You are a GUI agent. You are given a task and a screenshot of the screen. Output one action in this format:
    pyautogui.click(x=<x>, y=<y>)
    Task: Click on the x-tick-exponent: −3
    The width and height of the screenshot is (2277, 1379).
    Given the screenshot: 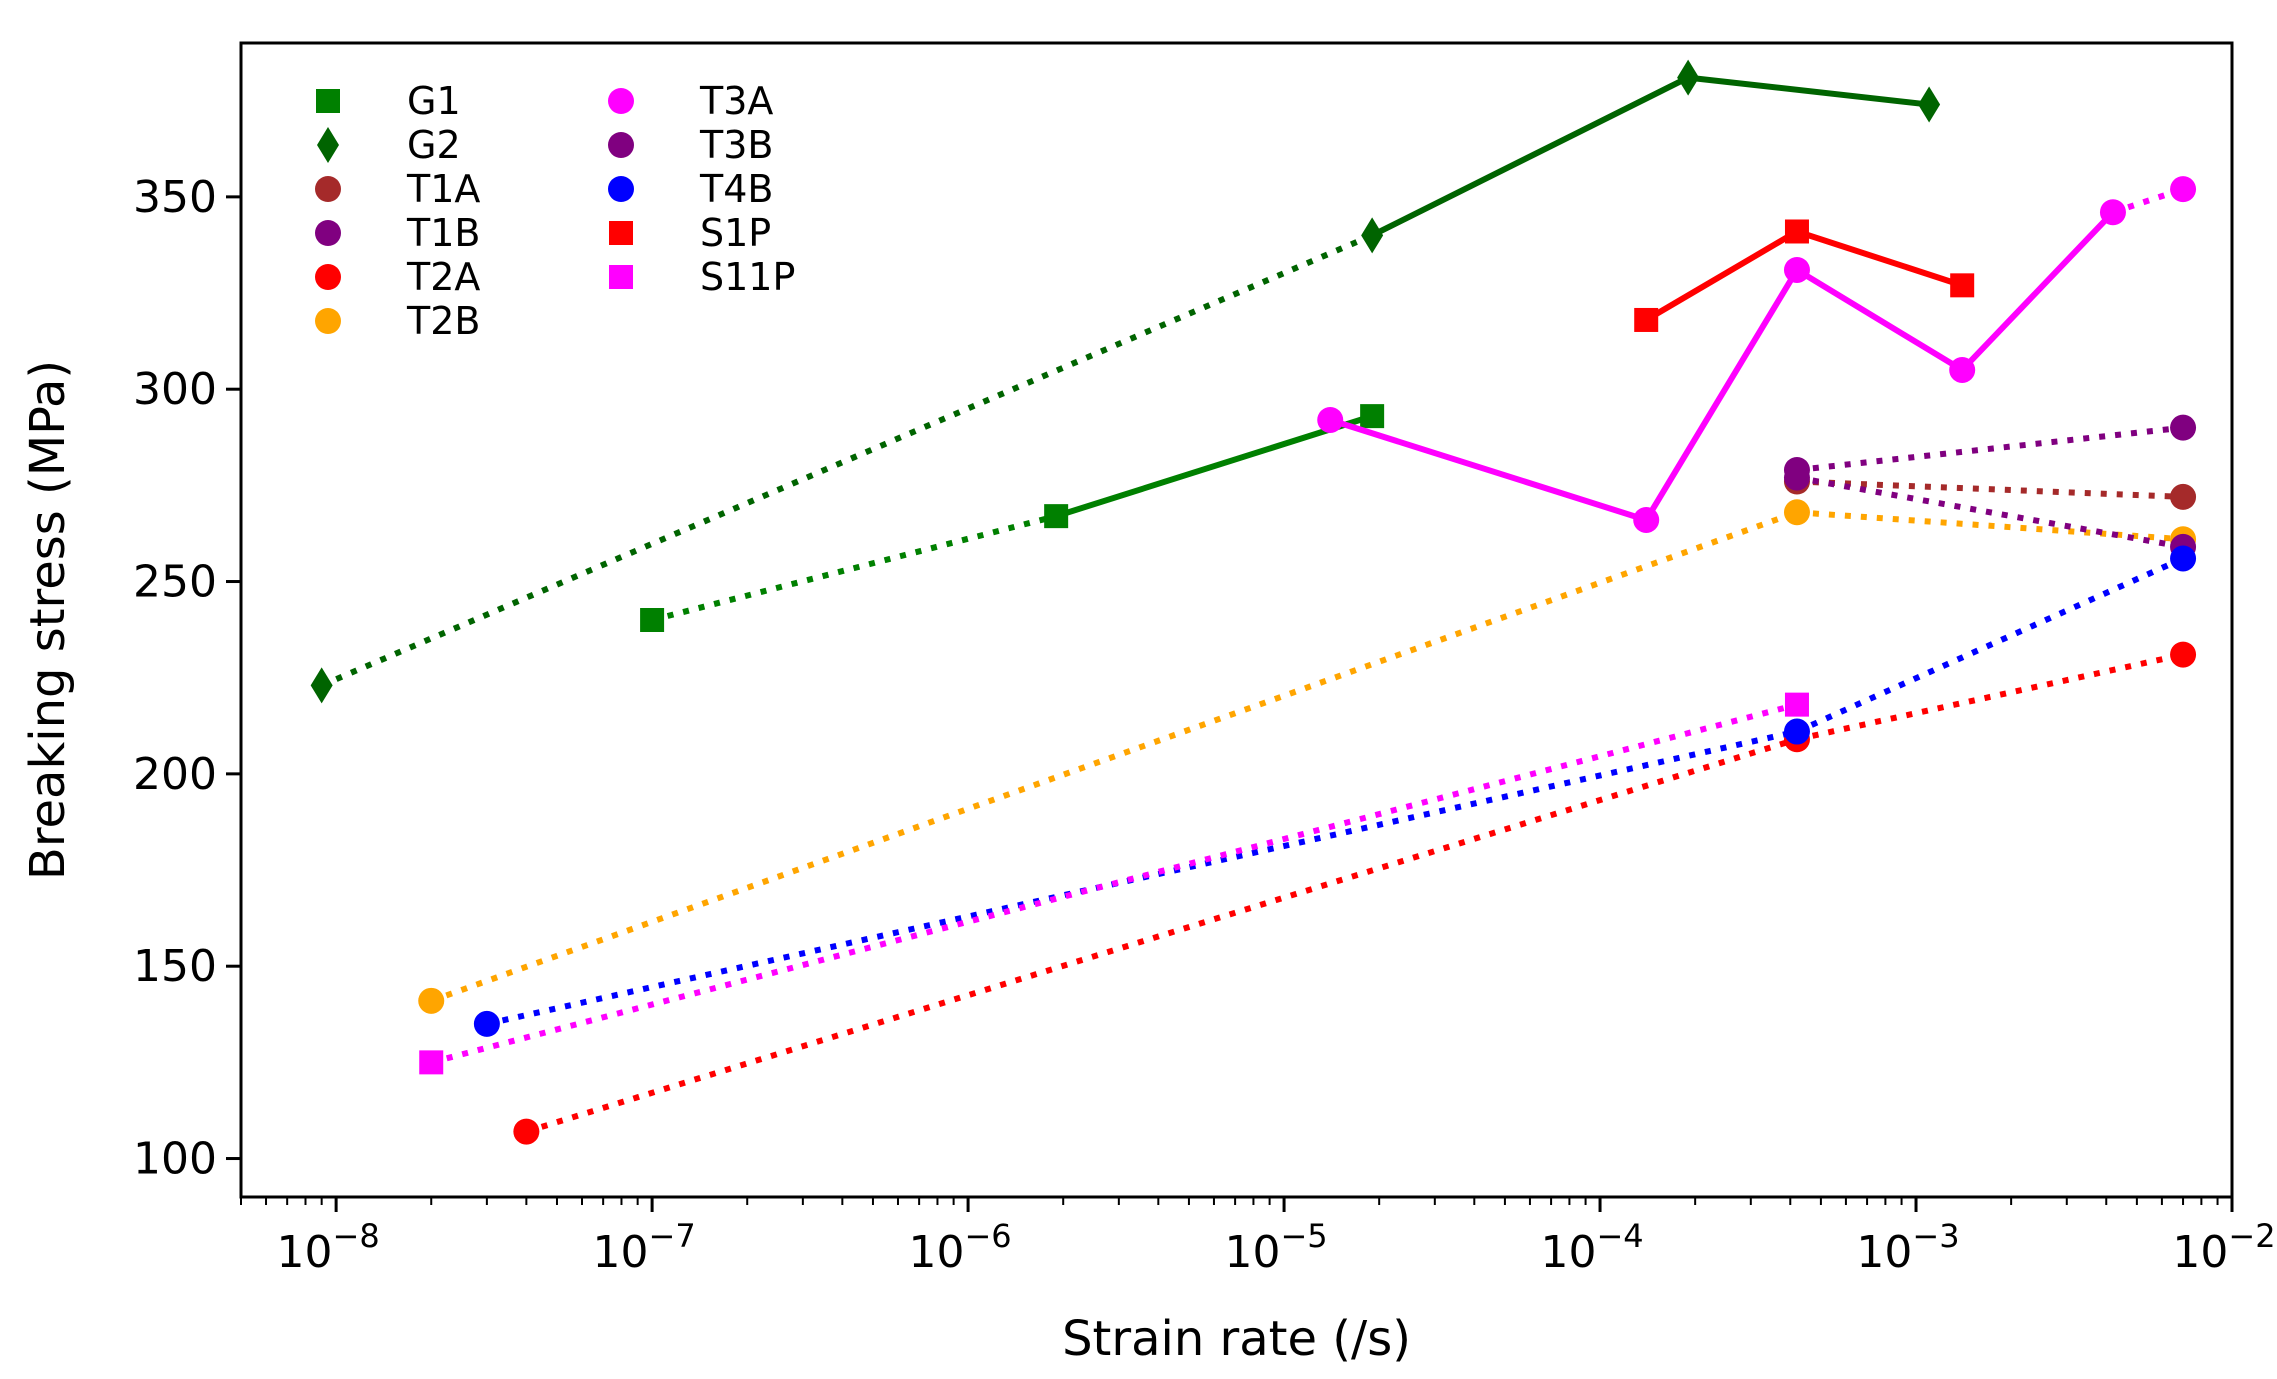 What is the action you would take?
    pyautogui.click(x=1935, y=1236)
    